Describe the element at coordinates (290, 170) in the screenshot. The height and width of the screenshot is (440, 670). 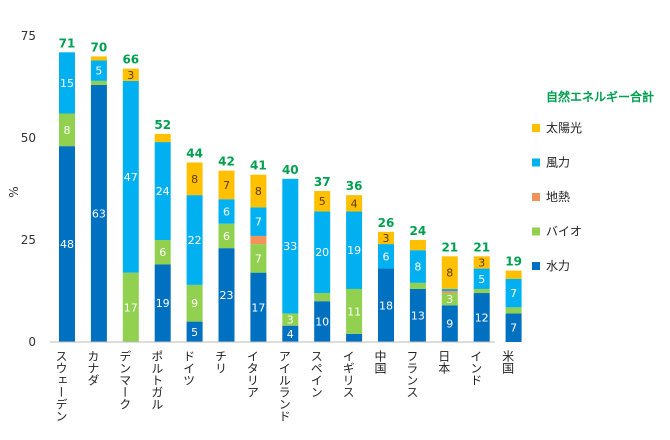
I see `bar-total-label: 40` at that location.